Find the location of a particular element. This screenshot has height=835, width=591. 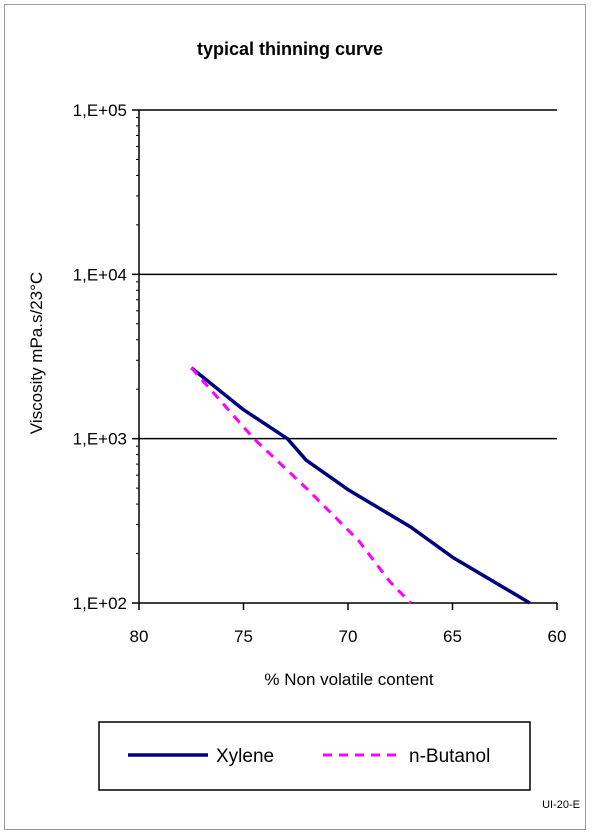

legend-label-xylene: Xylene is located at coordinates (245, 756).